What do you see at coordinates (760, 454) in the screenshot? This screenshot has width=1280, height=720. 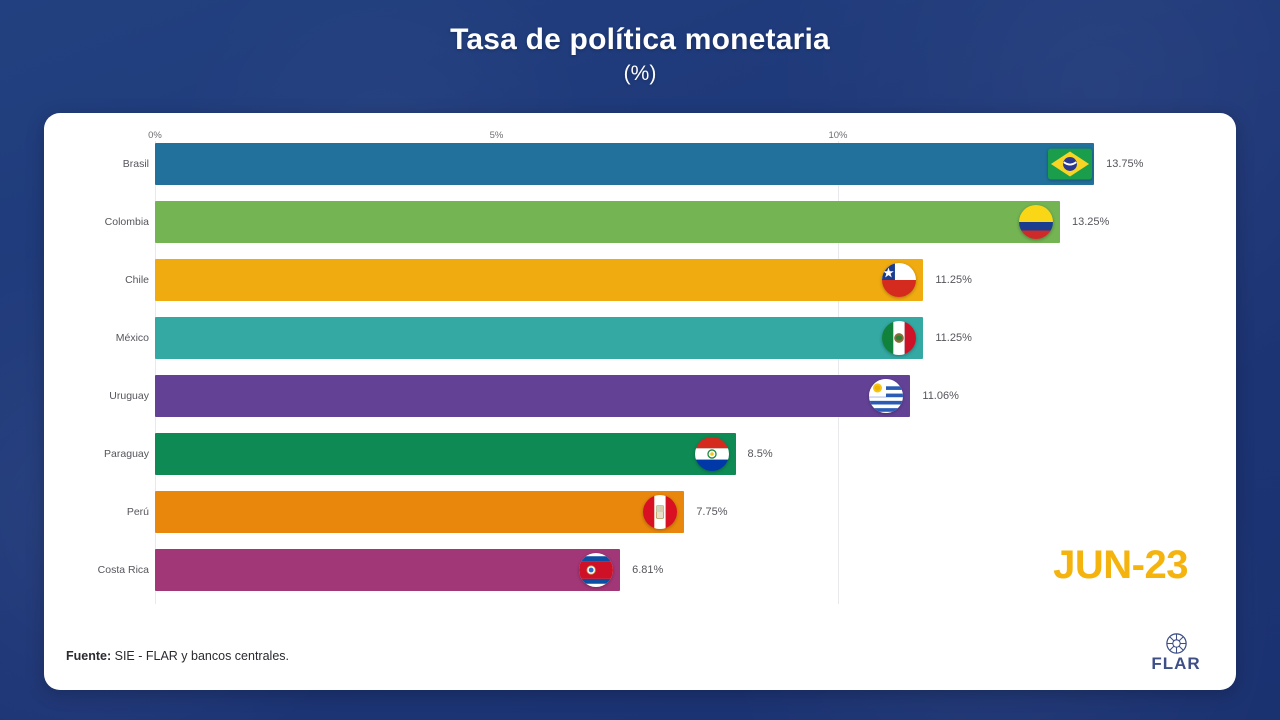 I see `bar-value-label: 8.5%` at bounding box center [760, 454].